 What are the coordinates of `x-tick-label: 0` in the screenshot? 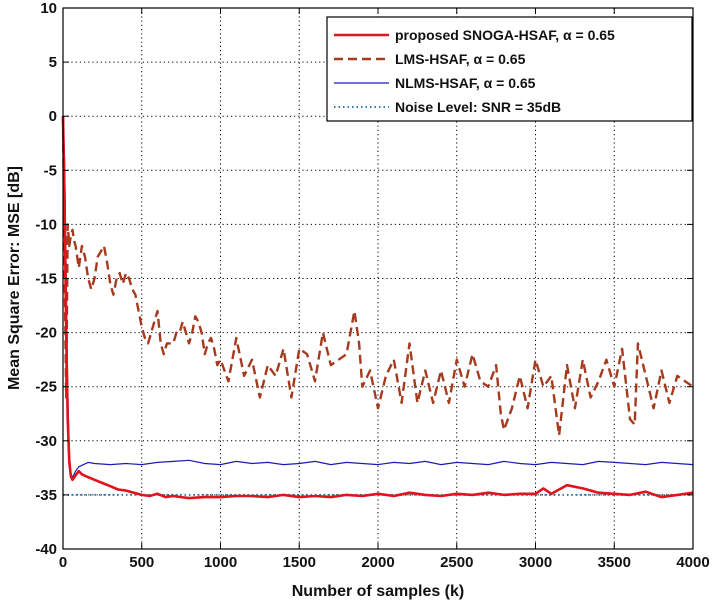 It's located at (63, 562).